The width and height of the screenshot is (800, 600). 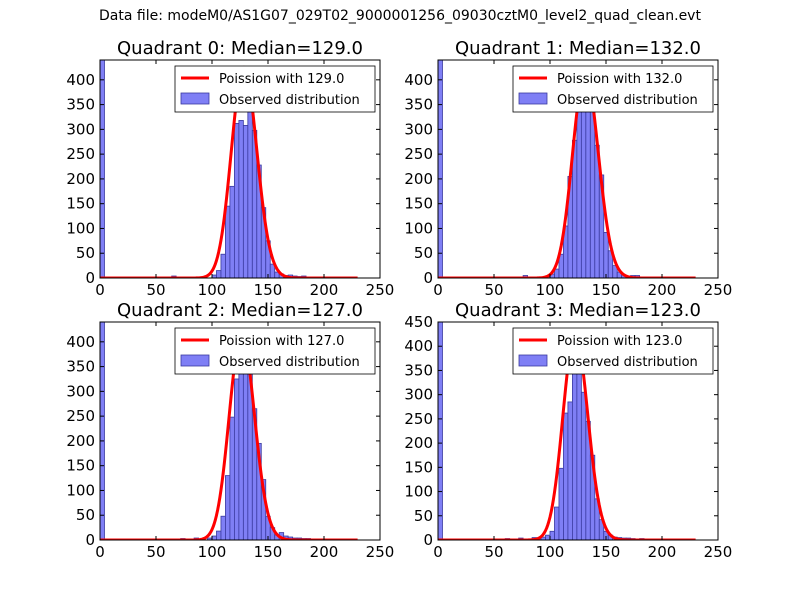 I want to click on panel-title: Quadrant 3: Median=123.0, so click(x=578, y=310).